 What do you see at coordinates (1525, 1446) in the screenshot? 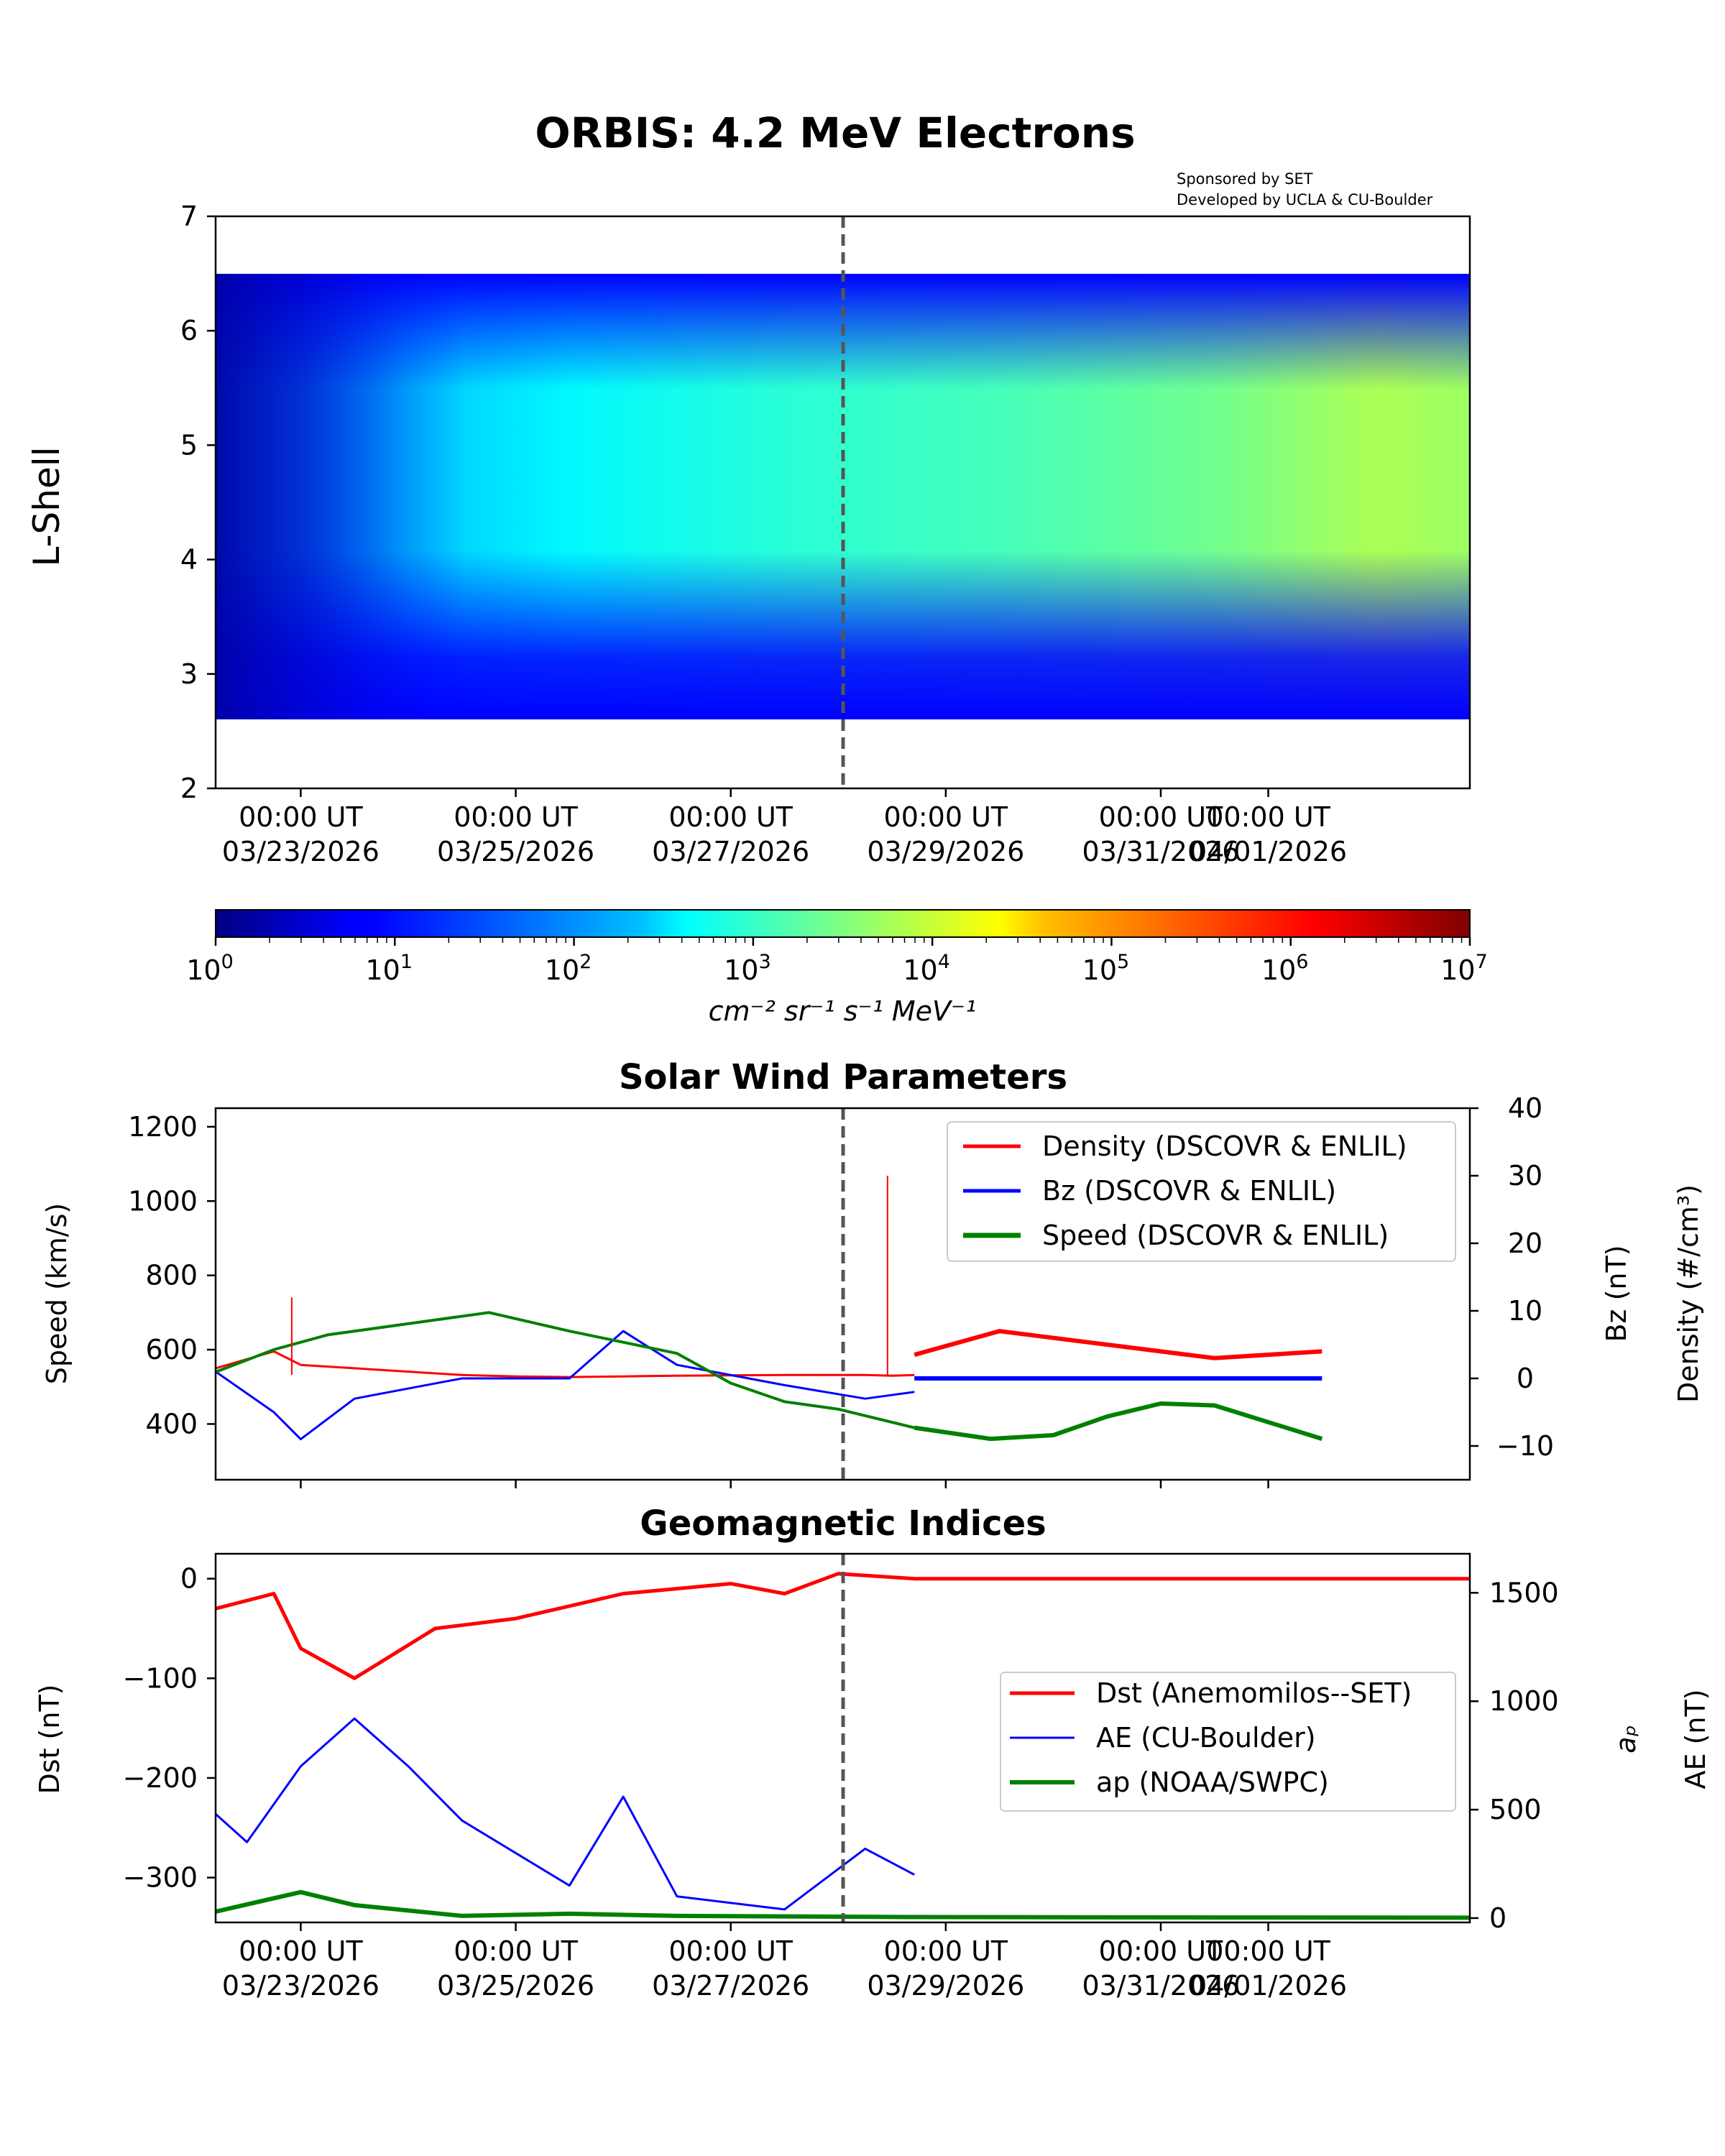
I see `sw-y2tick-label--10: −10` at bounding box center [1525, 1446].